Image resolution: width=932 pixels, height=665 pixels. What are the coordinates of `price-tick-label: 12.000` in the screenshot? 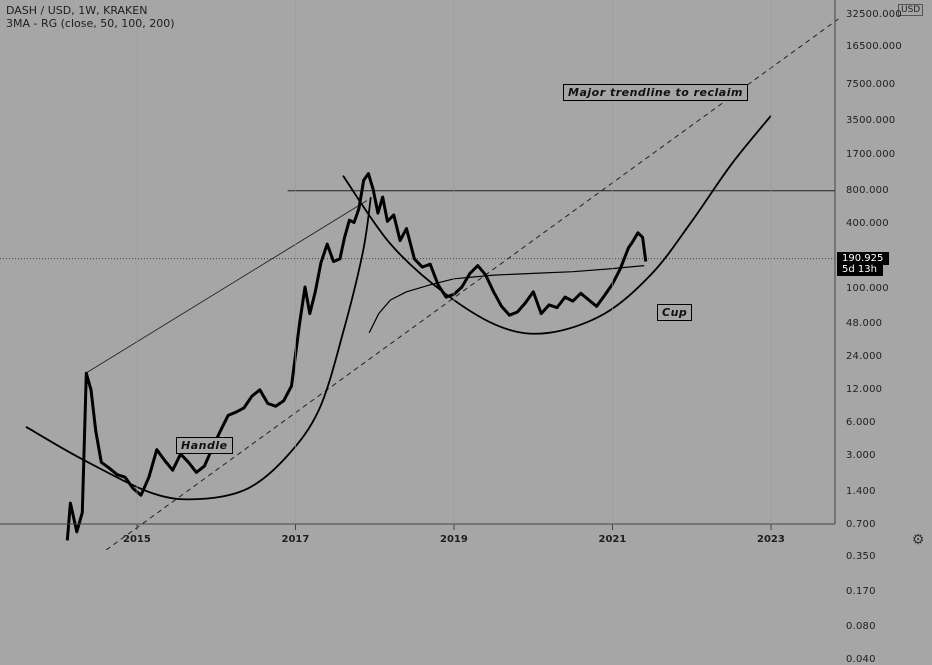 It's located at (864, 389).